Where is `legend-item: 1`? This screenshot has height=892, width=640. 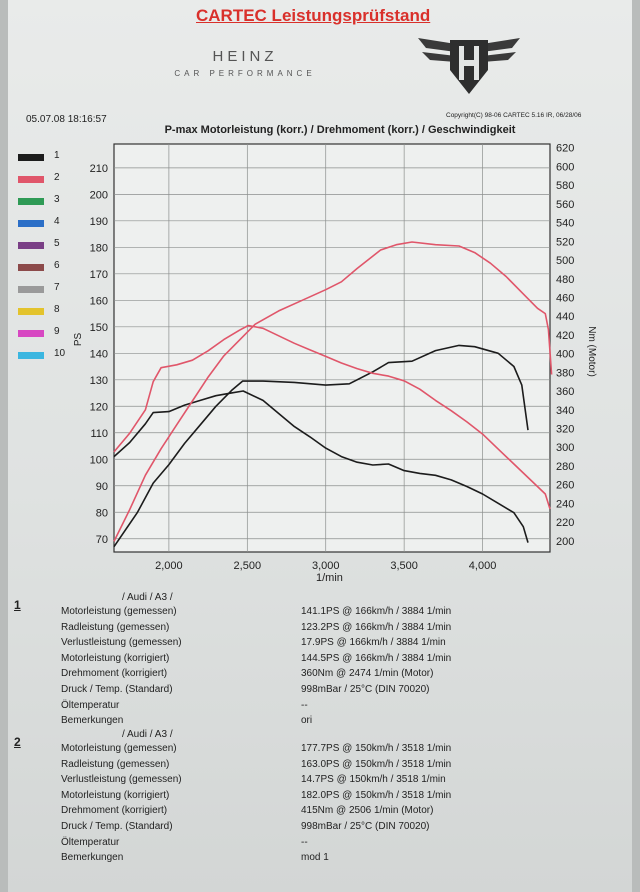 legend-item: 1 is located at coordinates (48, 161).